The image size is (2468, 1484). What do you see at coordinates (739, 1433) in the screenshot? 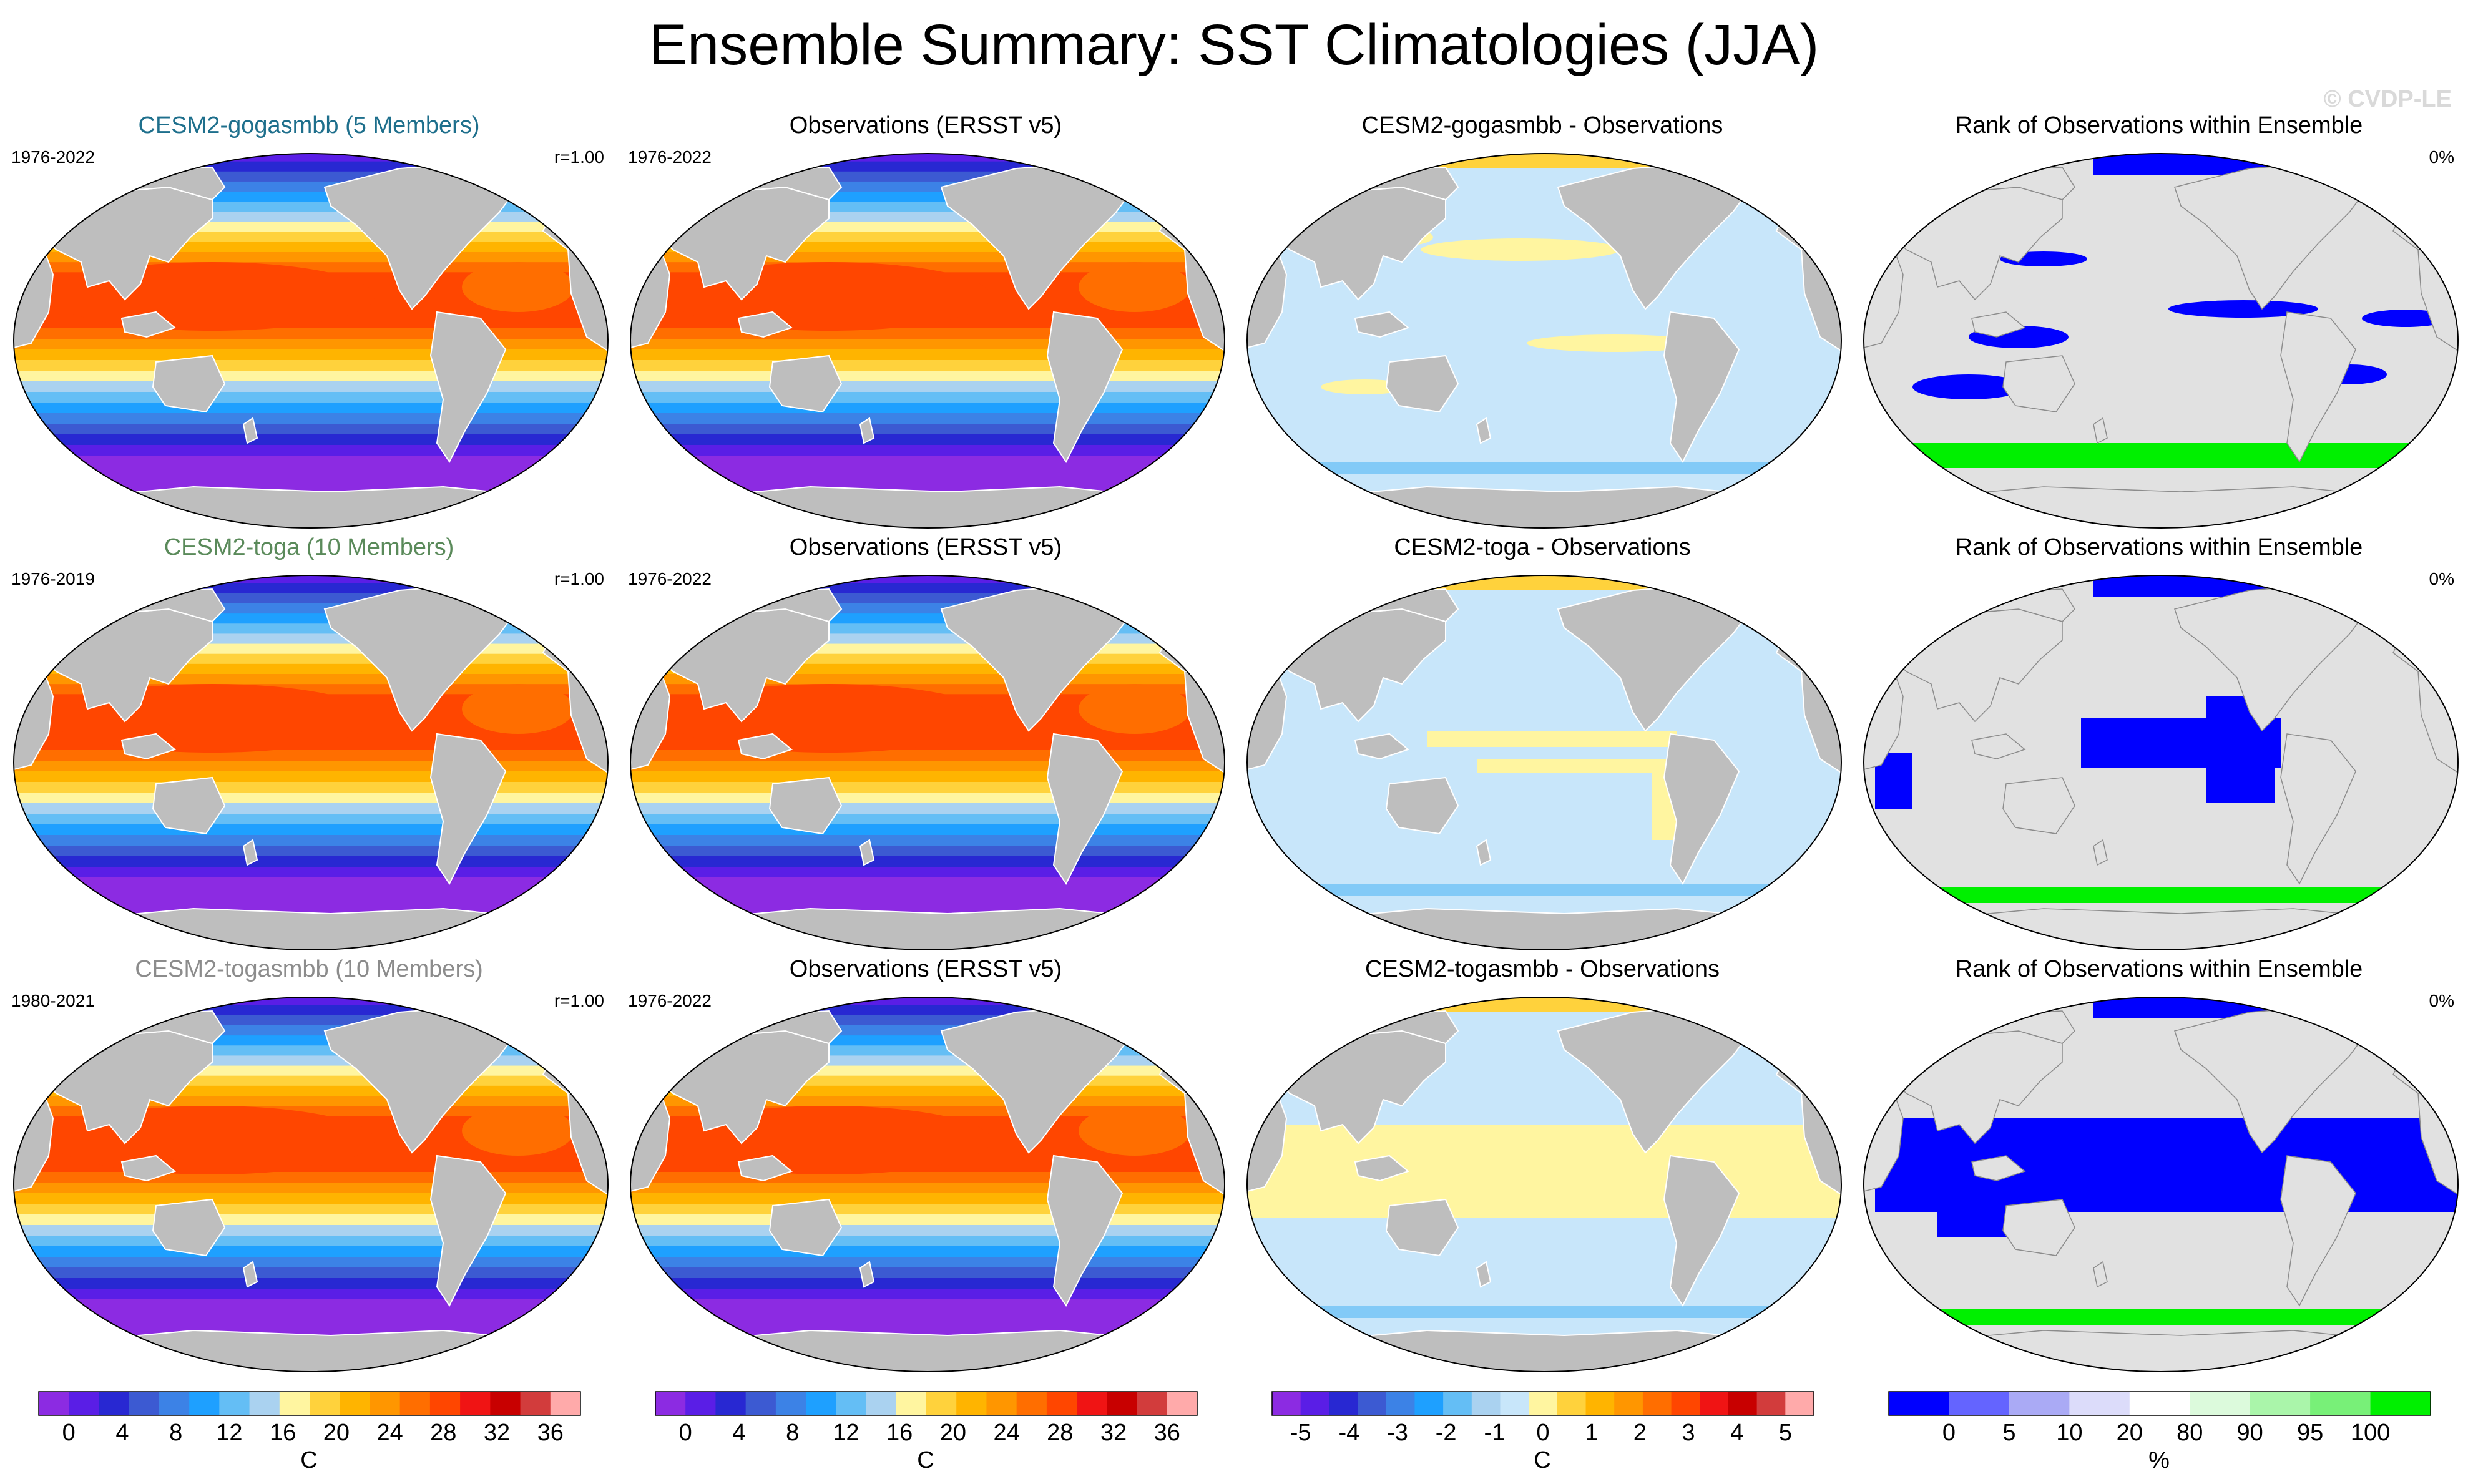
I see `colorbar-tick-label: 4` at bounding box center [739, 1433].